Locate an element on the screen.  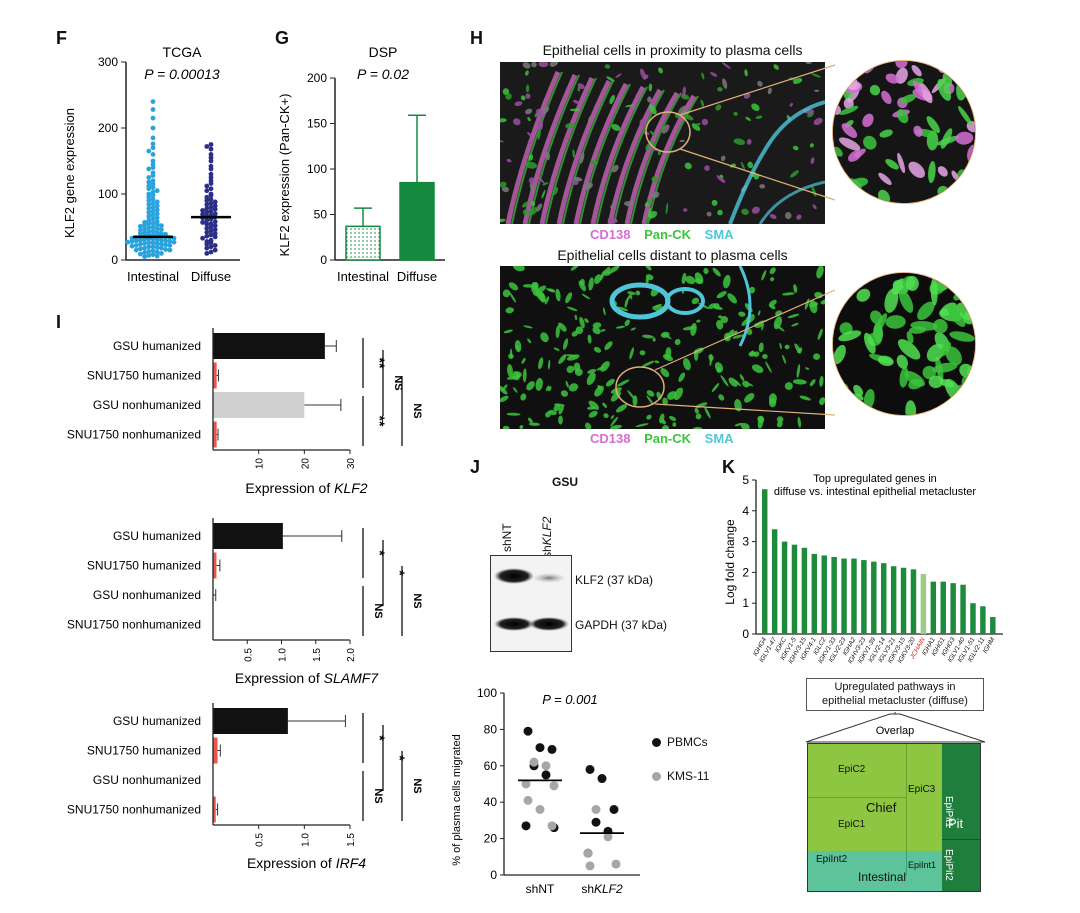
j-western-blot is located at coordinates (531, 603).